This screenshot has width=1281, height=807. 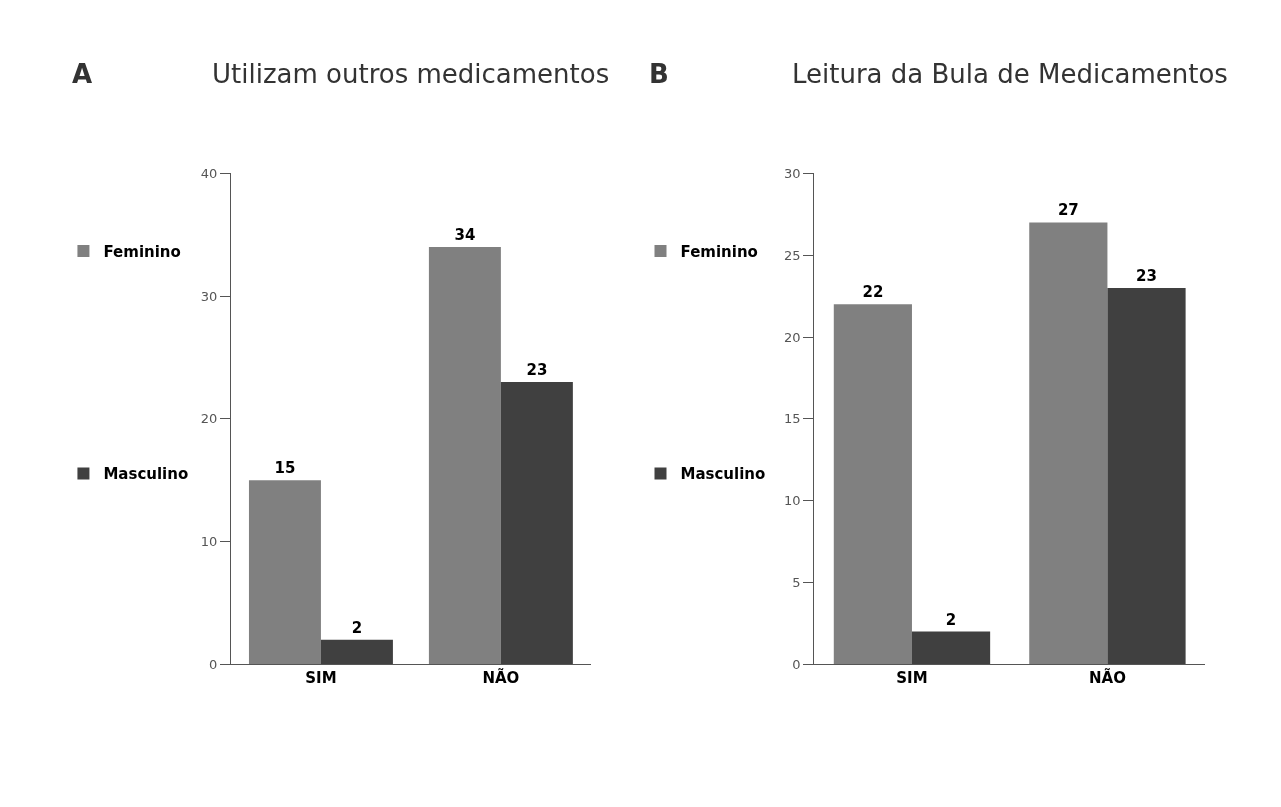 I want to click on y-tick-label: 5, so click(x=796, y=583).